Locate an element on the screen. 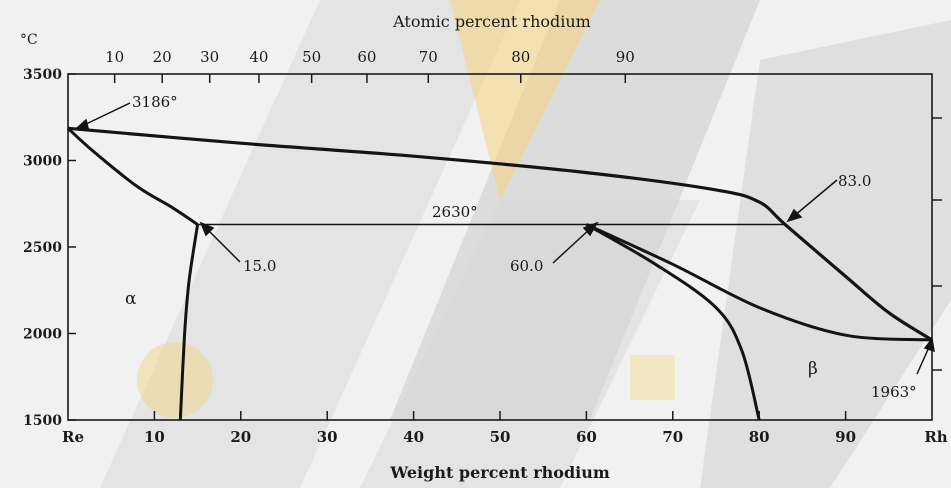  bottom-axis-title: Weight percent rhodium is located at coordinates (499, 472).